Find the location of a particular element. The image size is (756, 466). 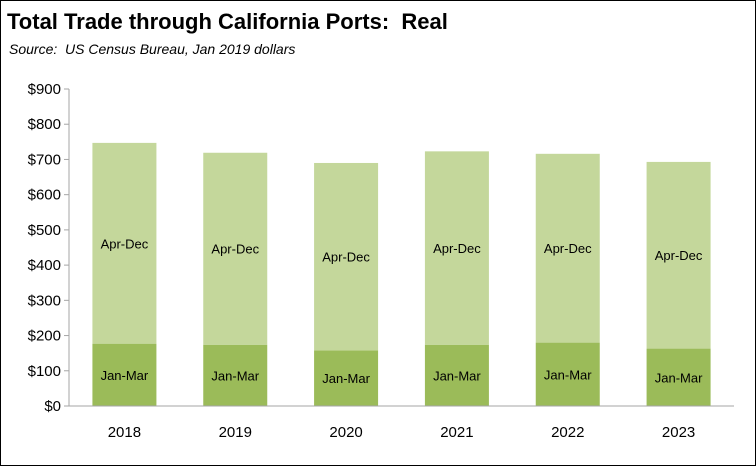

x-tick-label: 2019 is located at coordinates (235, 432).